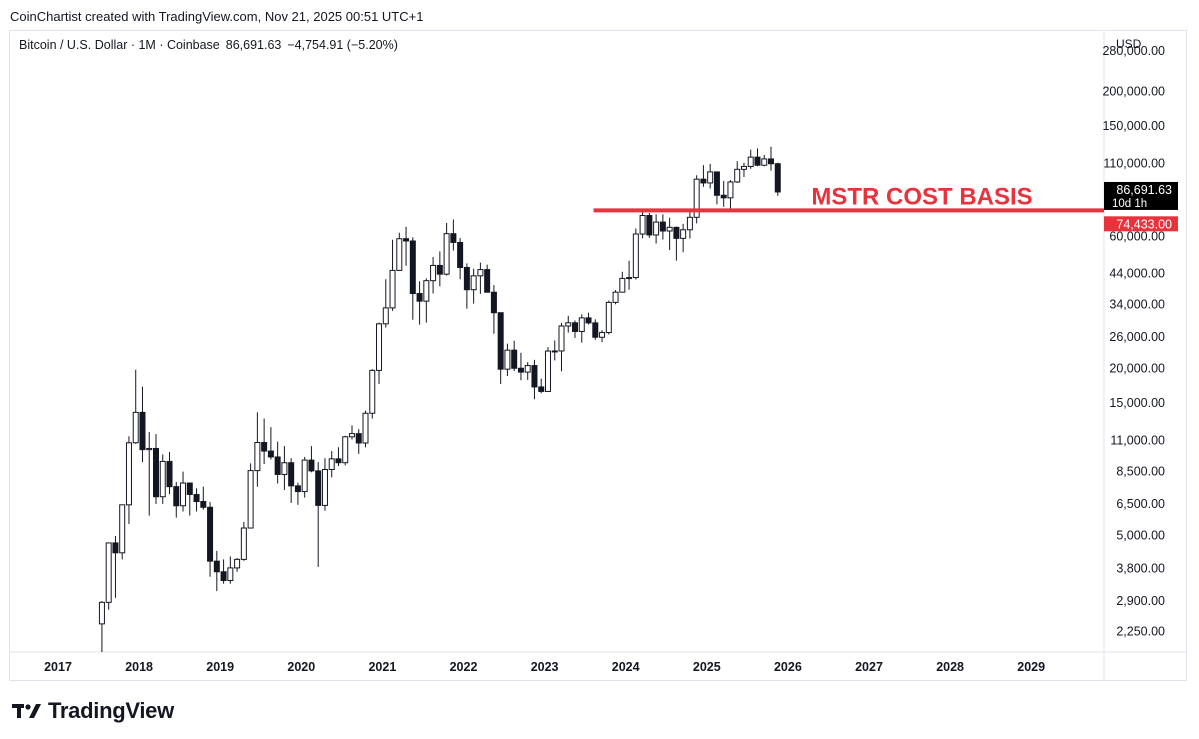 This screenshot has height=739, width=1199. What do you see at coordinates (139, 667) in the screenshot?
I see `x-tick-label: 2018` at bounding box center [139, 667].